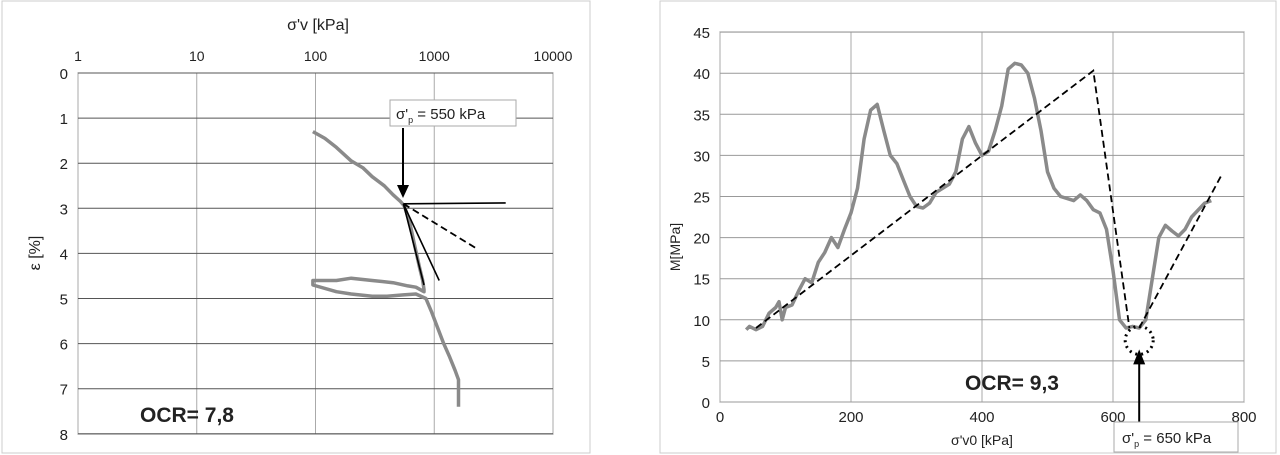 Image resolution: width=1280 pixels, height=455 pixels. Describe the element at coordinates (701, 198) in the screenshot. I see `y-tick-label: 25` at that location.